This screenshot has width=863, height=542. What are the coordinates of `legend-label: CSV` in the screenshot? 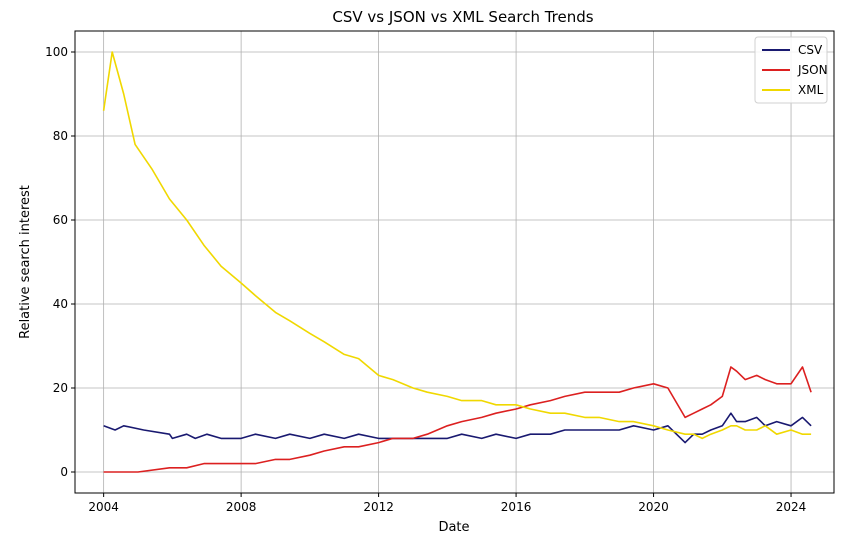 It's located at (810, 50).